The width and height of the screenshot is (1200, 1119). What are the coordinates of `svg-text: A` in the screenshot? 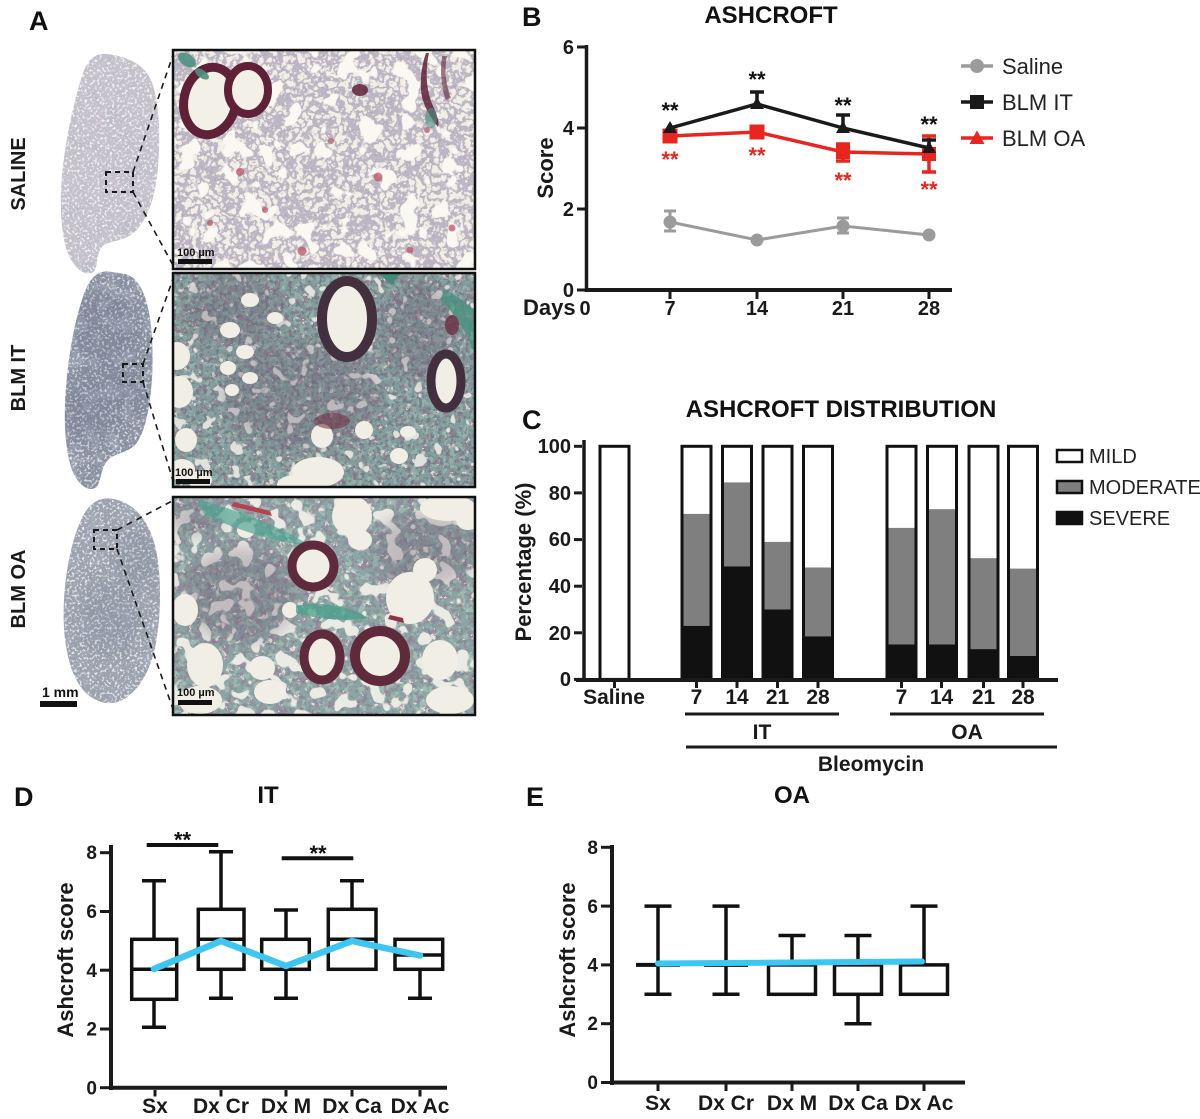 It's located at (39, 21).